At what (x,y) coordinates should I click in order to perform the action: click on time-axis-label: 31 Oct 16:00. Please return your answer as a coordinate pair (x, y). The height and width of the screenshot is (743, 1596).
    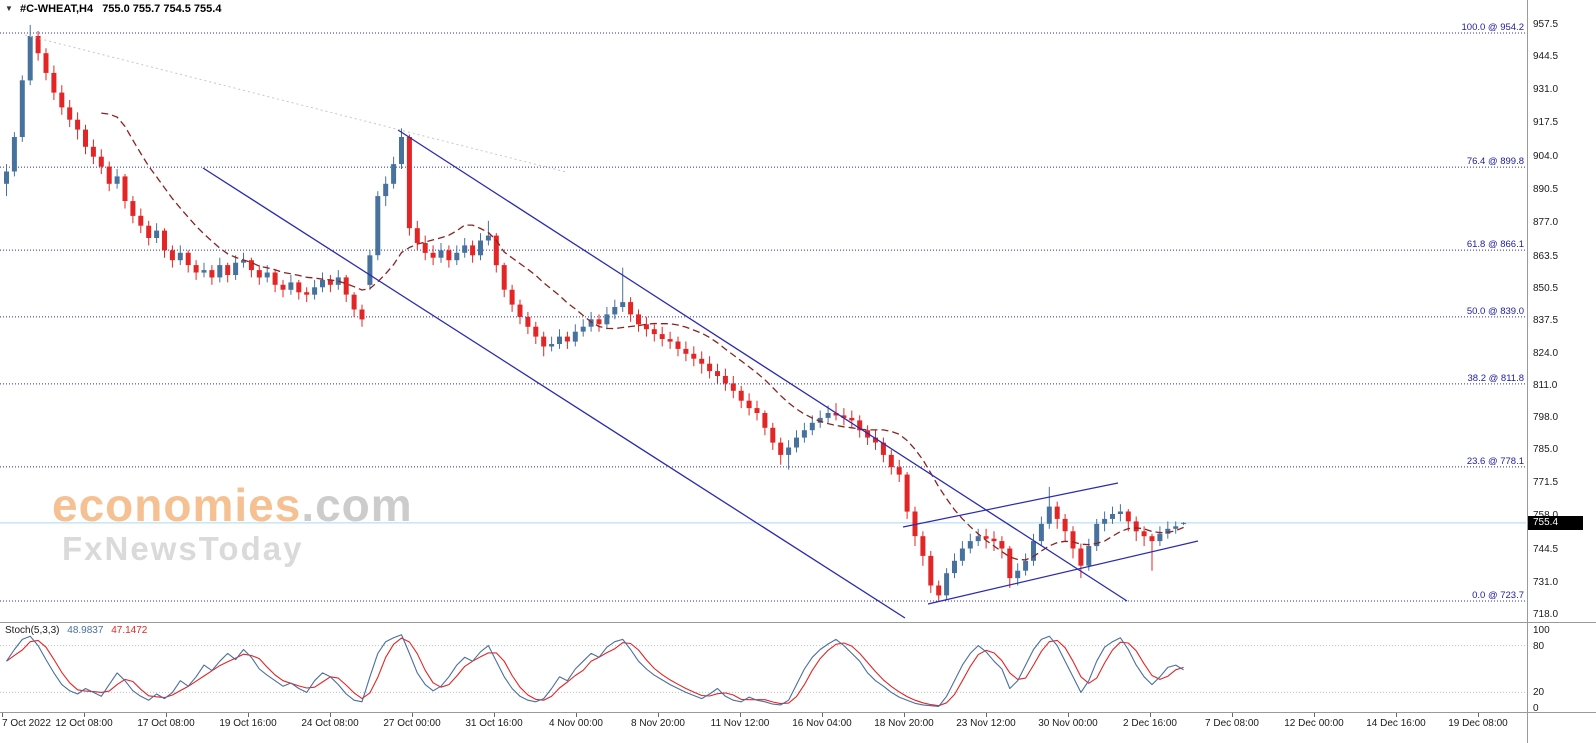
    Looking at the image, I should click on (494, 723).